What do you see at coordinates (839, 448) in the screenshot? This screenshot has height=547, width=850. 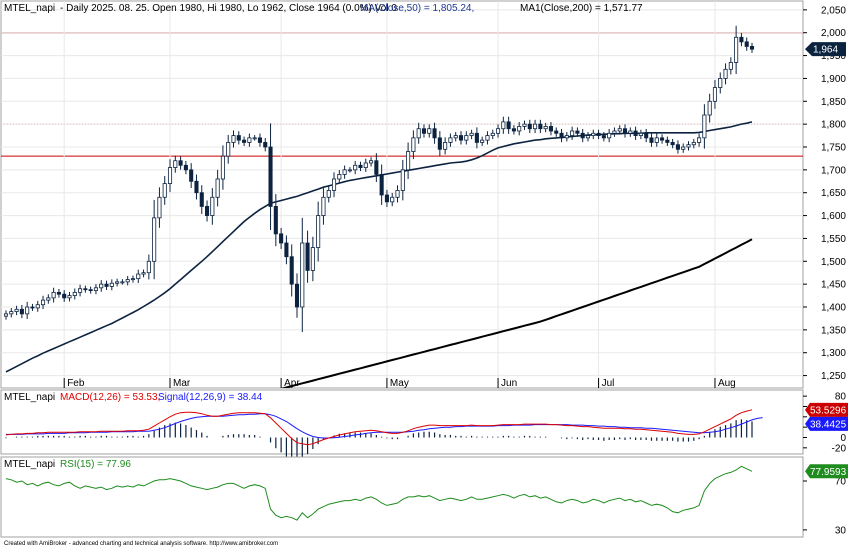 I see `macd-y-tick-label: -20` at bounding box center [839, 448].